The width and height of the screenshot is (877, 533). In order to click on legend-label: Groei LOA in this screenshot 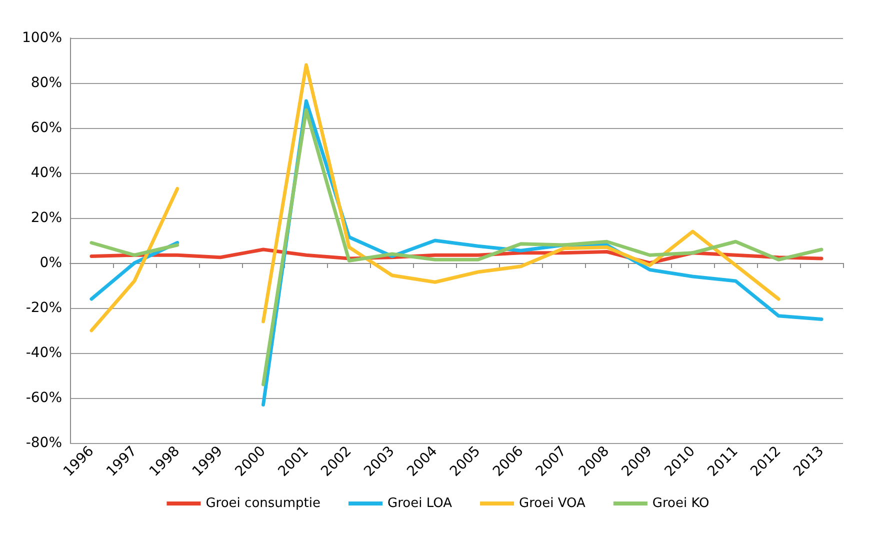, I will do `click(420, 503)`.